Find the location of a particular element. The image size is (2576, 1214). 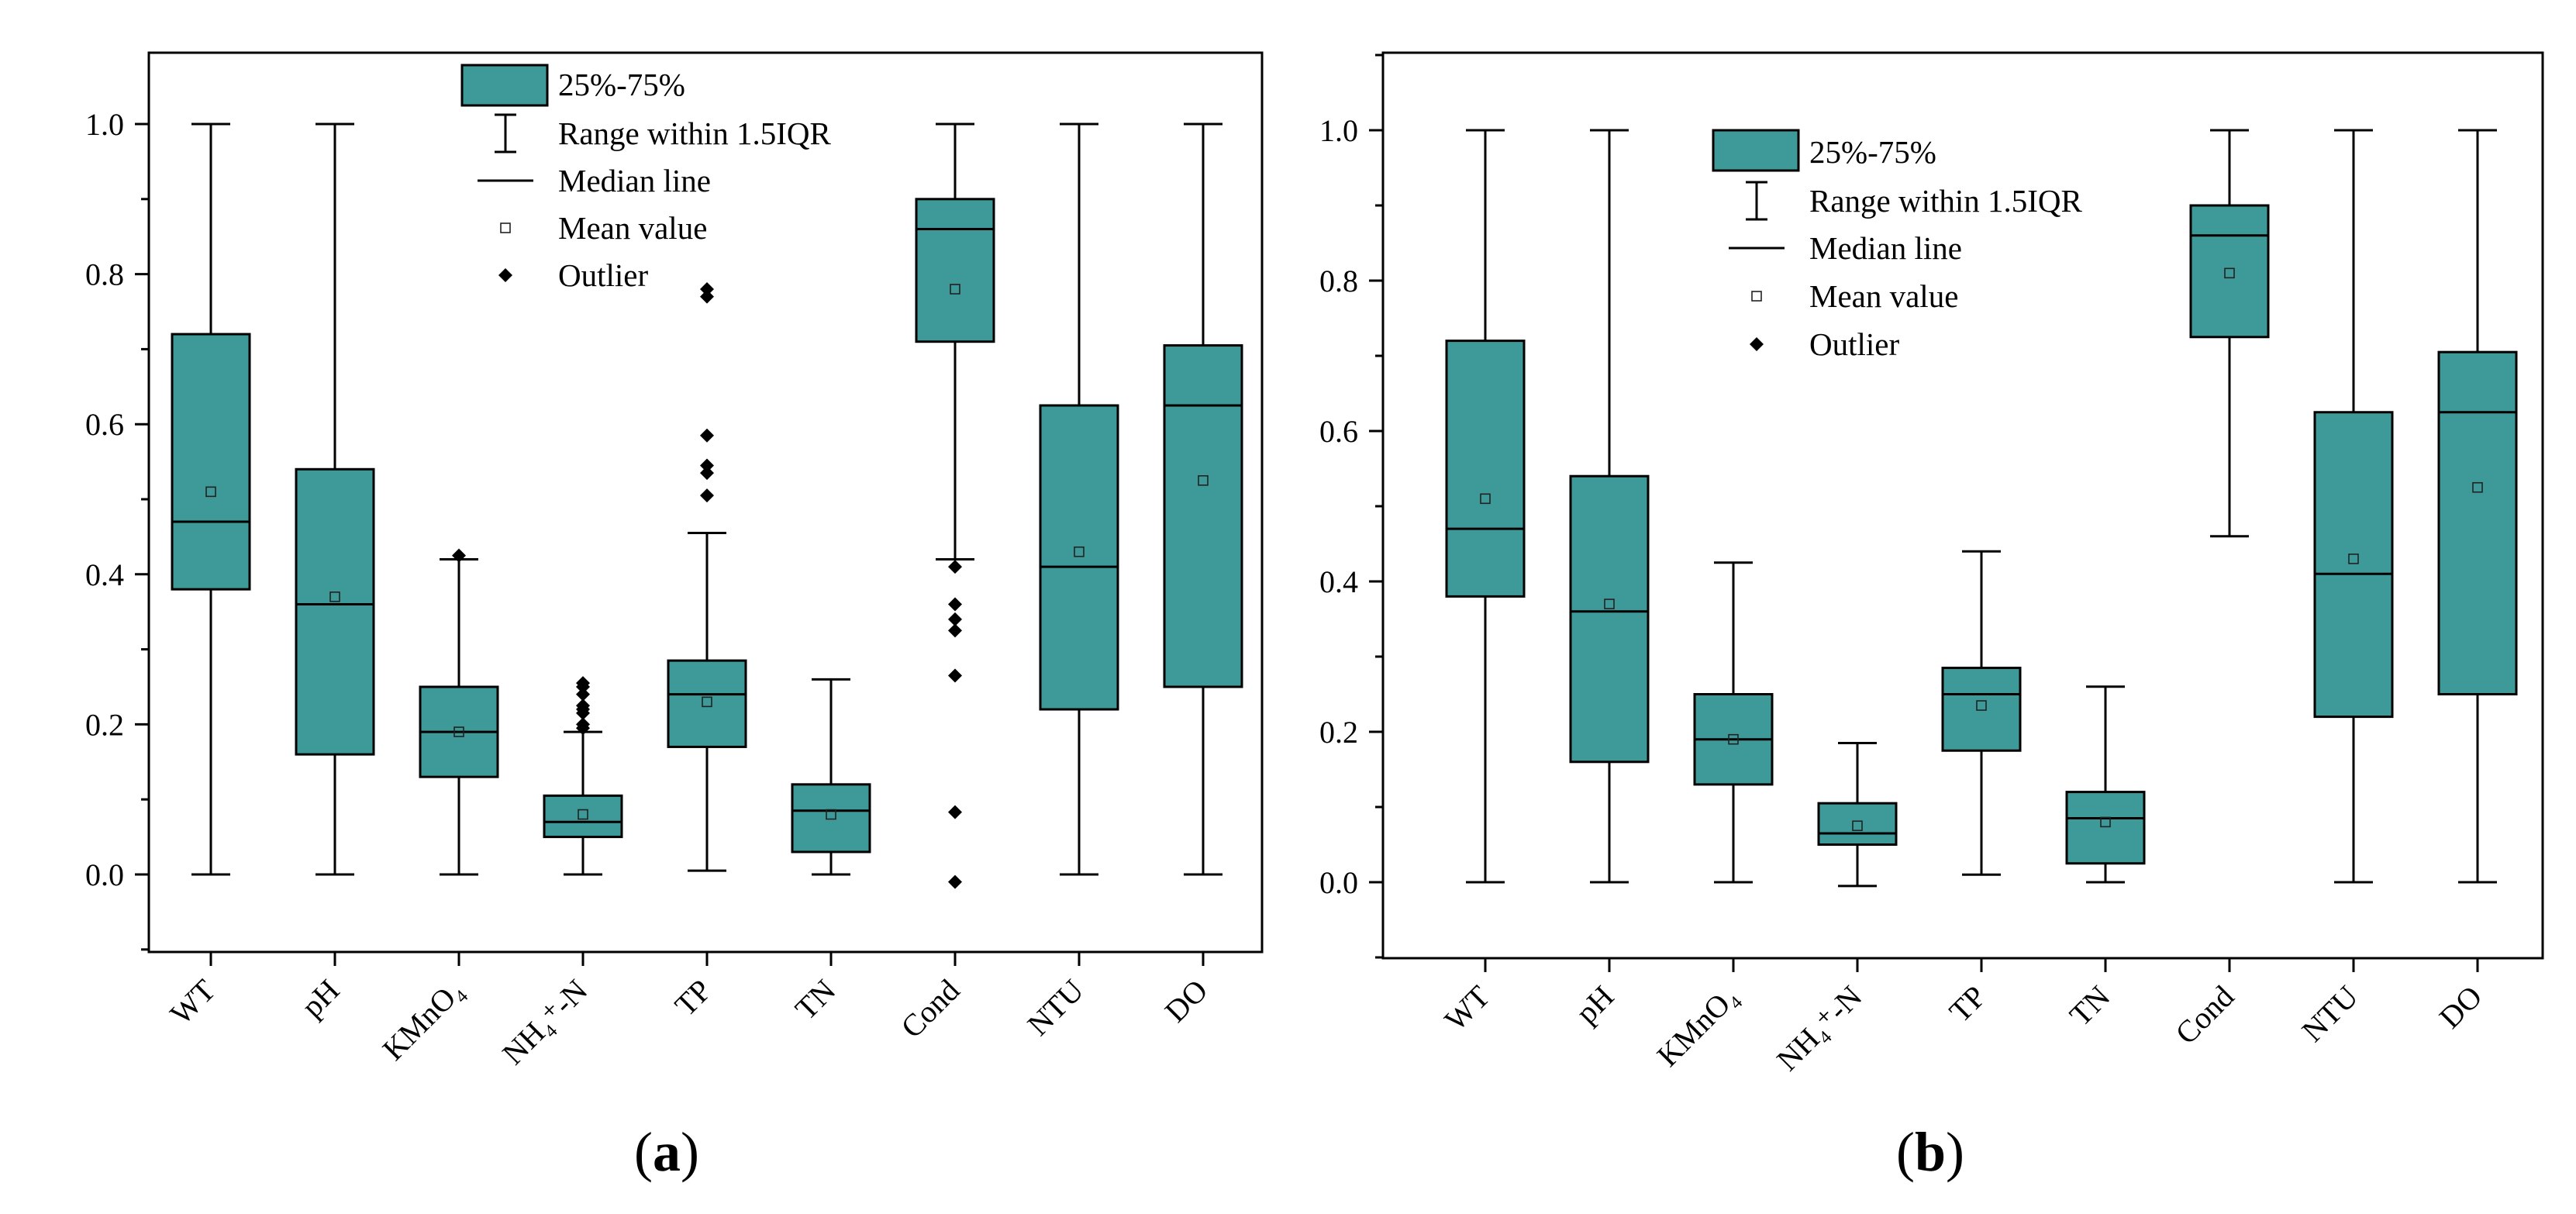

panel-label: (b) is located at coordinates (1930, 1152).